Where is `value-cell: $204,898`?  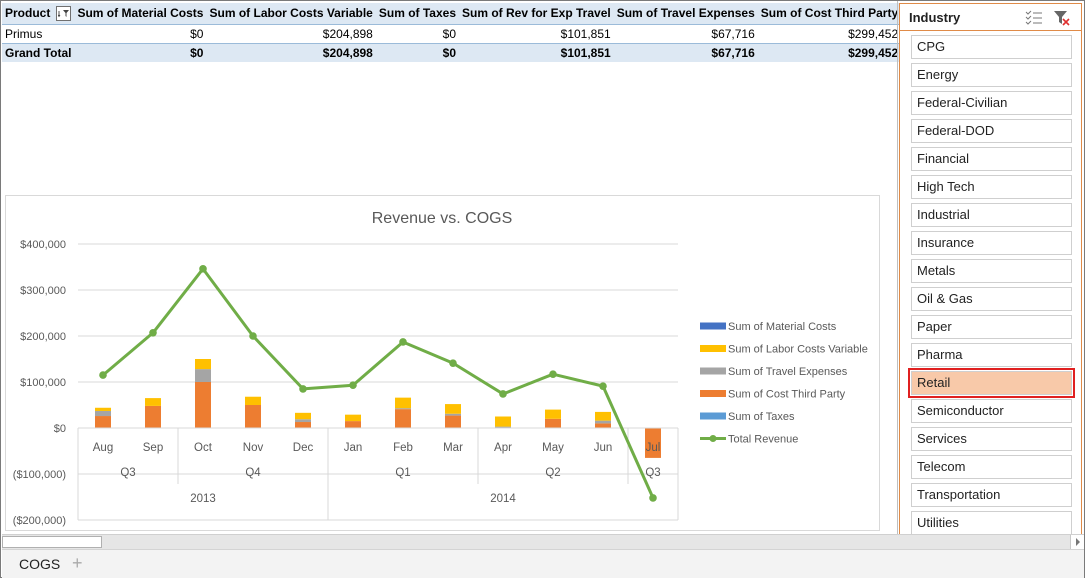 value-cell: $204,898 is located at coordinates (347, 33).